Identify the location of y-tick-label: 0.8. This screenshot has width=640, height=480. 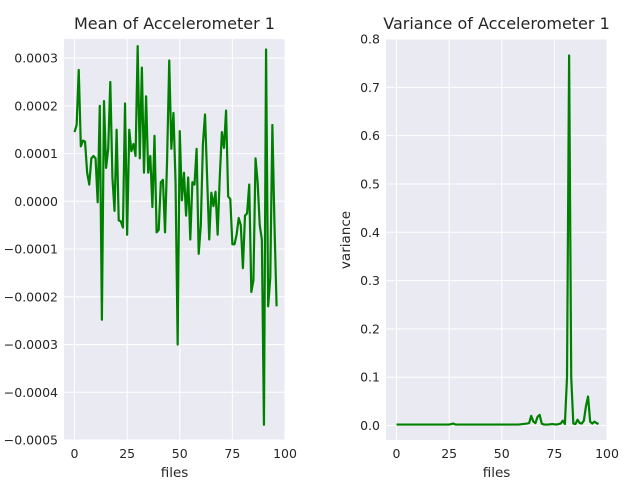
(370, 39).